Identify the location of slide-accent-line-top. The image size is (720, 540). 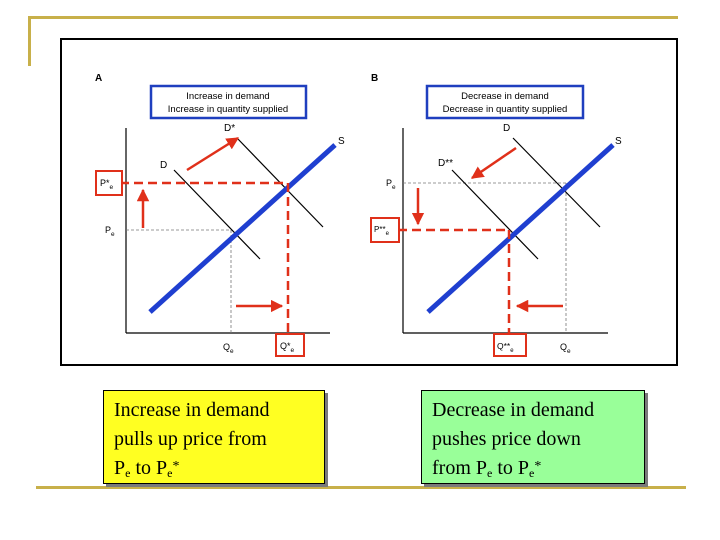
(353, 17).